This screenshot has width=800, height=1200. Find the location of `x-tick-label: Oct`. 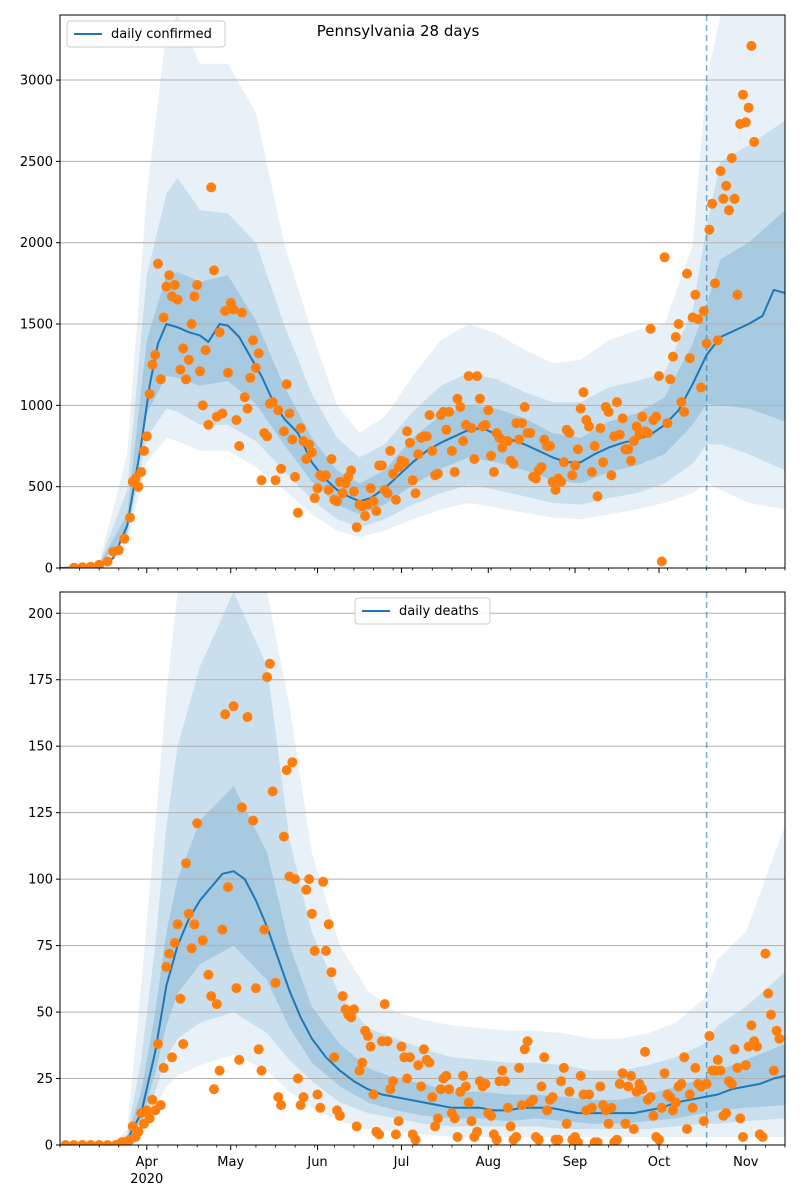

x-tick-label: Oct is located at coordinates (659, 1162).